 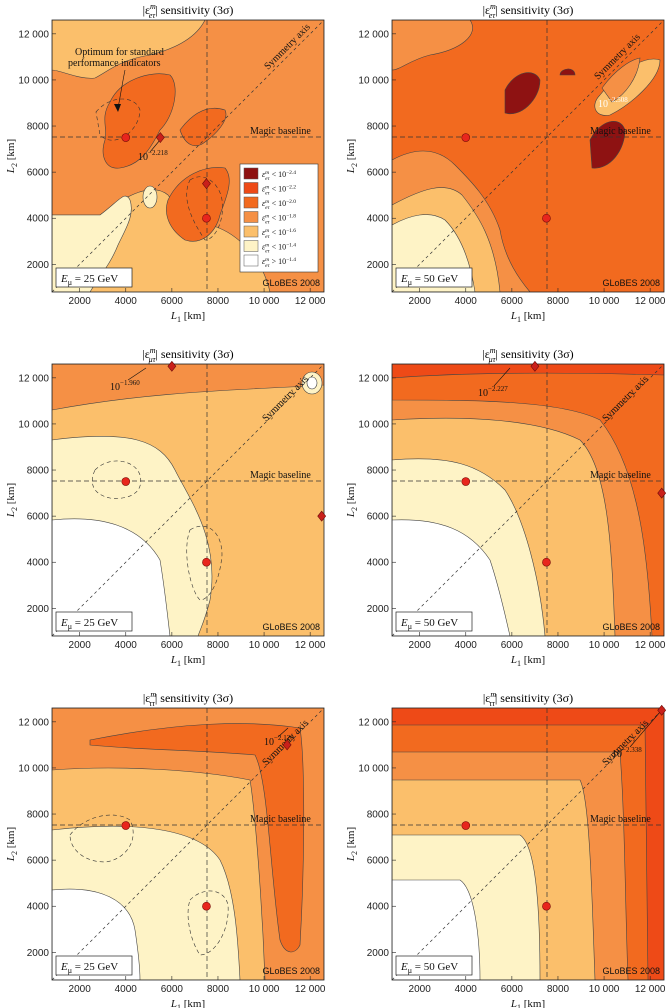 What do you see at coordinates (153, 156) in the screenshot?
I see `optimum-value-label-1: 10−2.218` at bounding box center [153, 156].